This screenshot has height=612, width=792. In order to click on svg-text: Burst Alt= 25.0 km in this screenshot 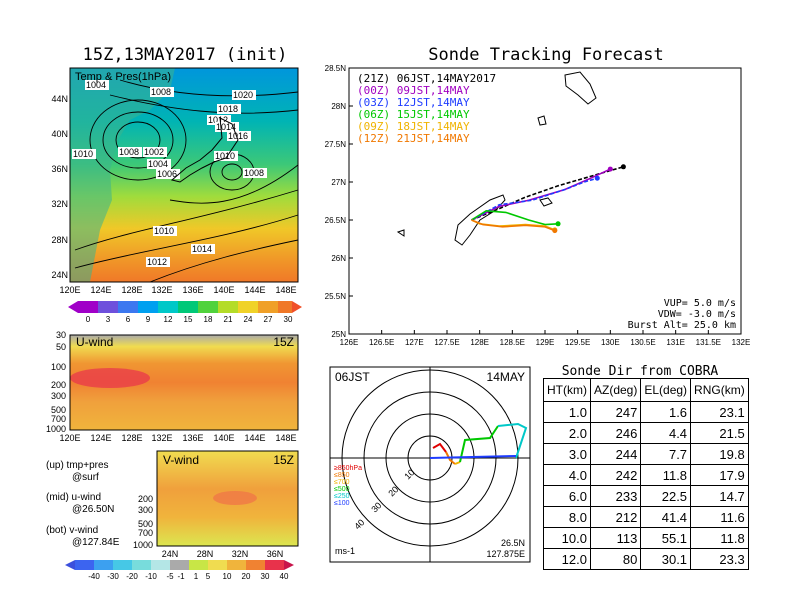, I will do `click(682, 325)`.